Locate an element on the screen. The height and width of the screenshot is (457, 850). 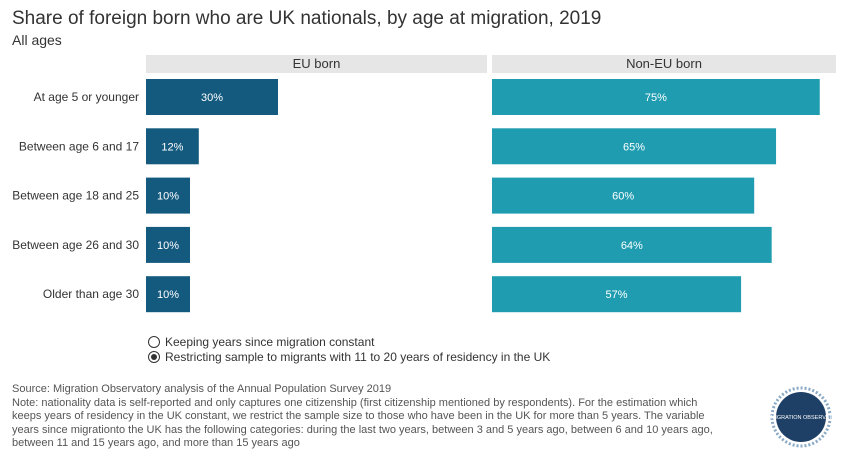
data-label: 65% is located at coordinates (634, 147).